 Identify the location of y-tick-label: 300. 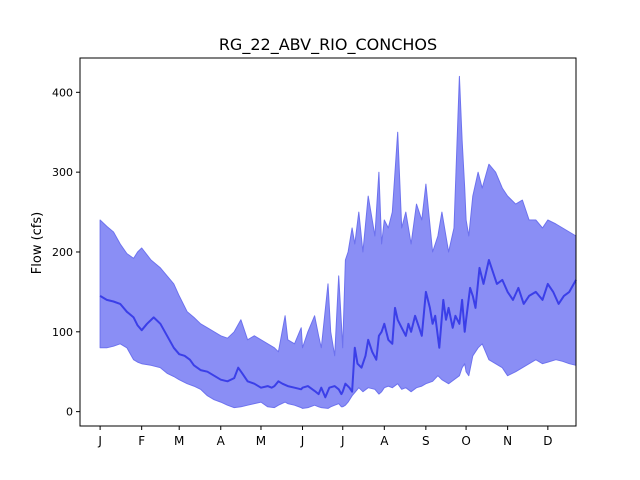
(62, 172).